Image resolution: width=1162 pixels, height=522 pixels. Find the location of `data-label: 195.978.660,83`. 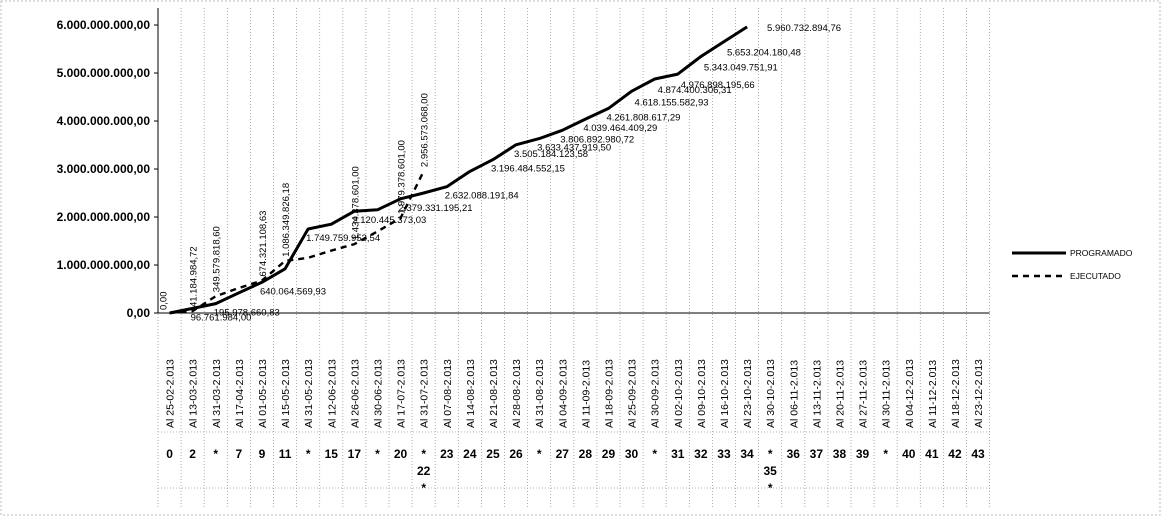

data-label: 195.978.660,83 is located at coordinates (247, 313).